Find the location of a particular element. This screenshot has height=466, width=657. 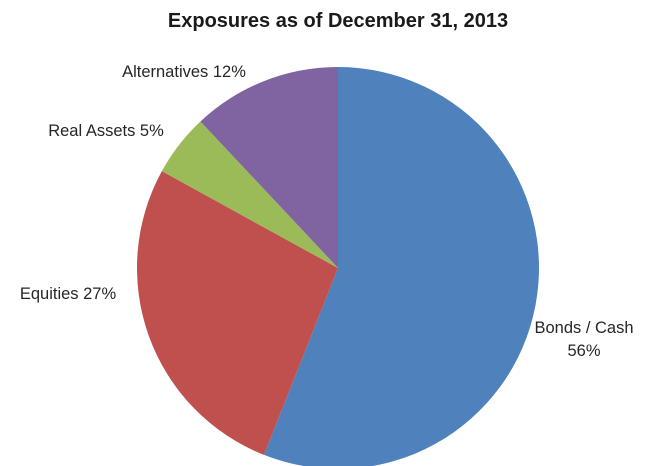

slice-label-bonds-cash: Bonds / Cash 56% is located at coordinates (583, 339).